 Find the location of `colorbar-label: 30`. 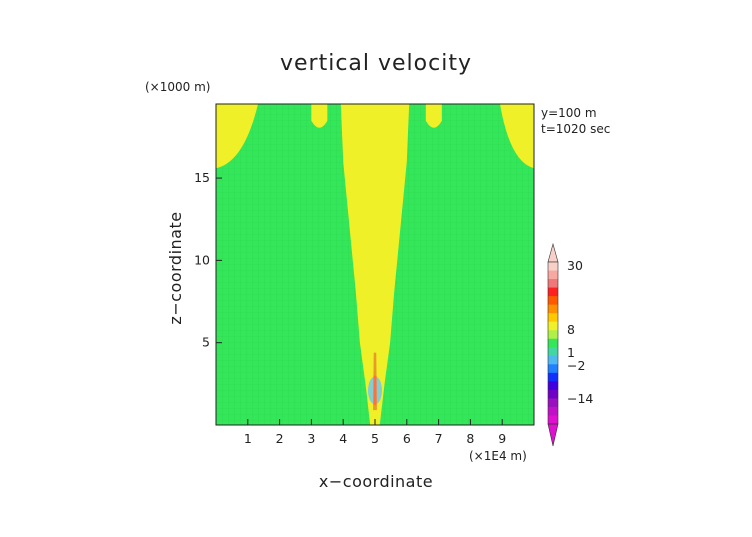

colorbar-label: 30 is located at coordinates (575, 265).